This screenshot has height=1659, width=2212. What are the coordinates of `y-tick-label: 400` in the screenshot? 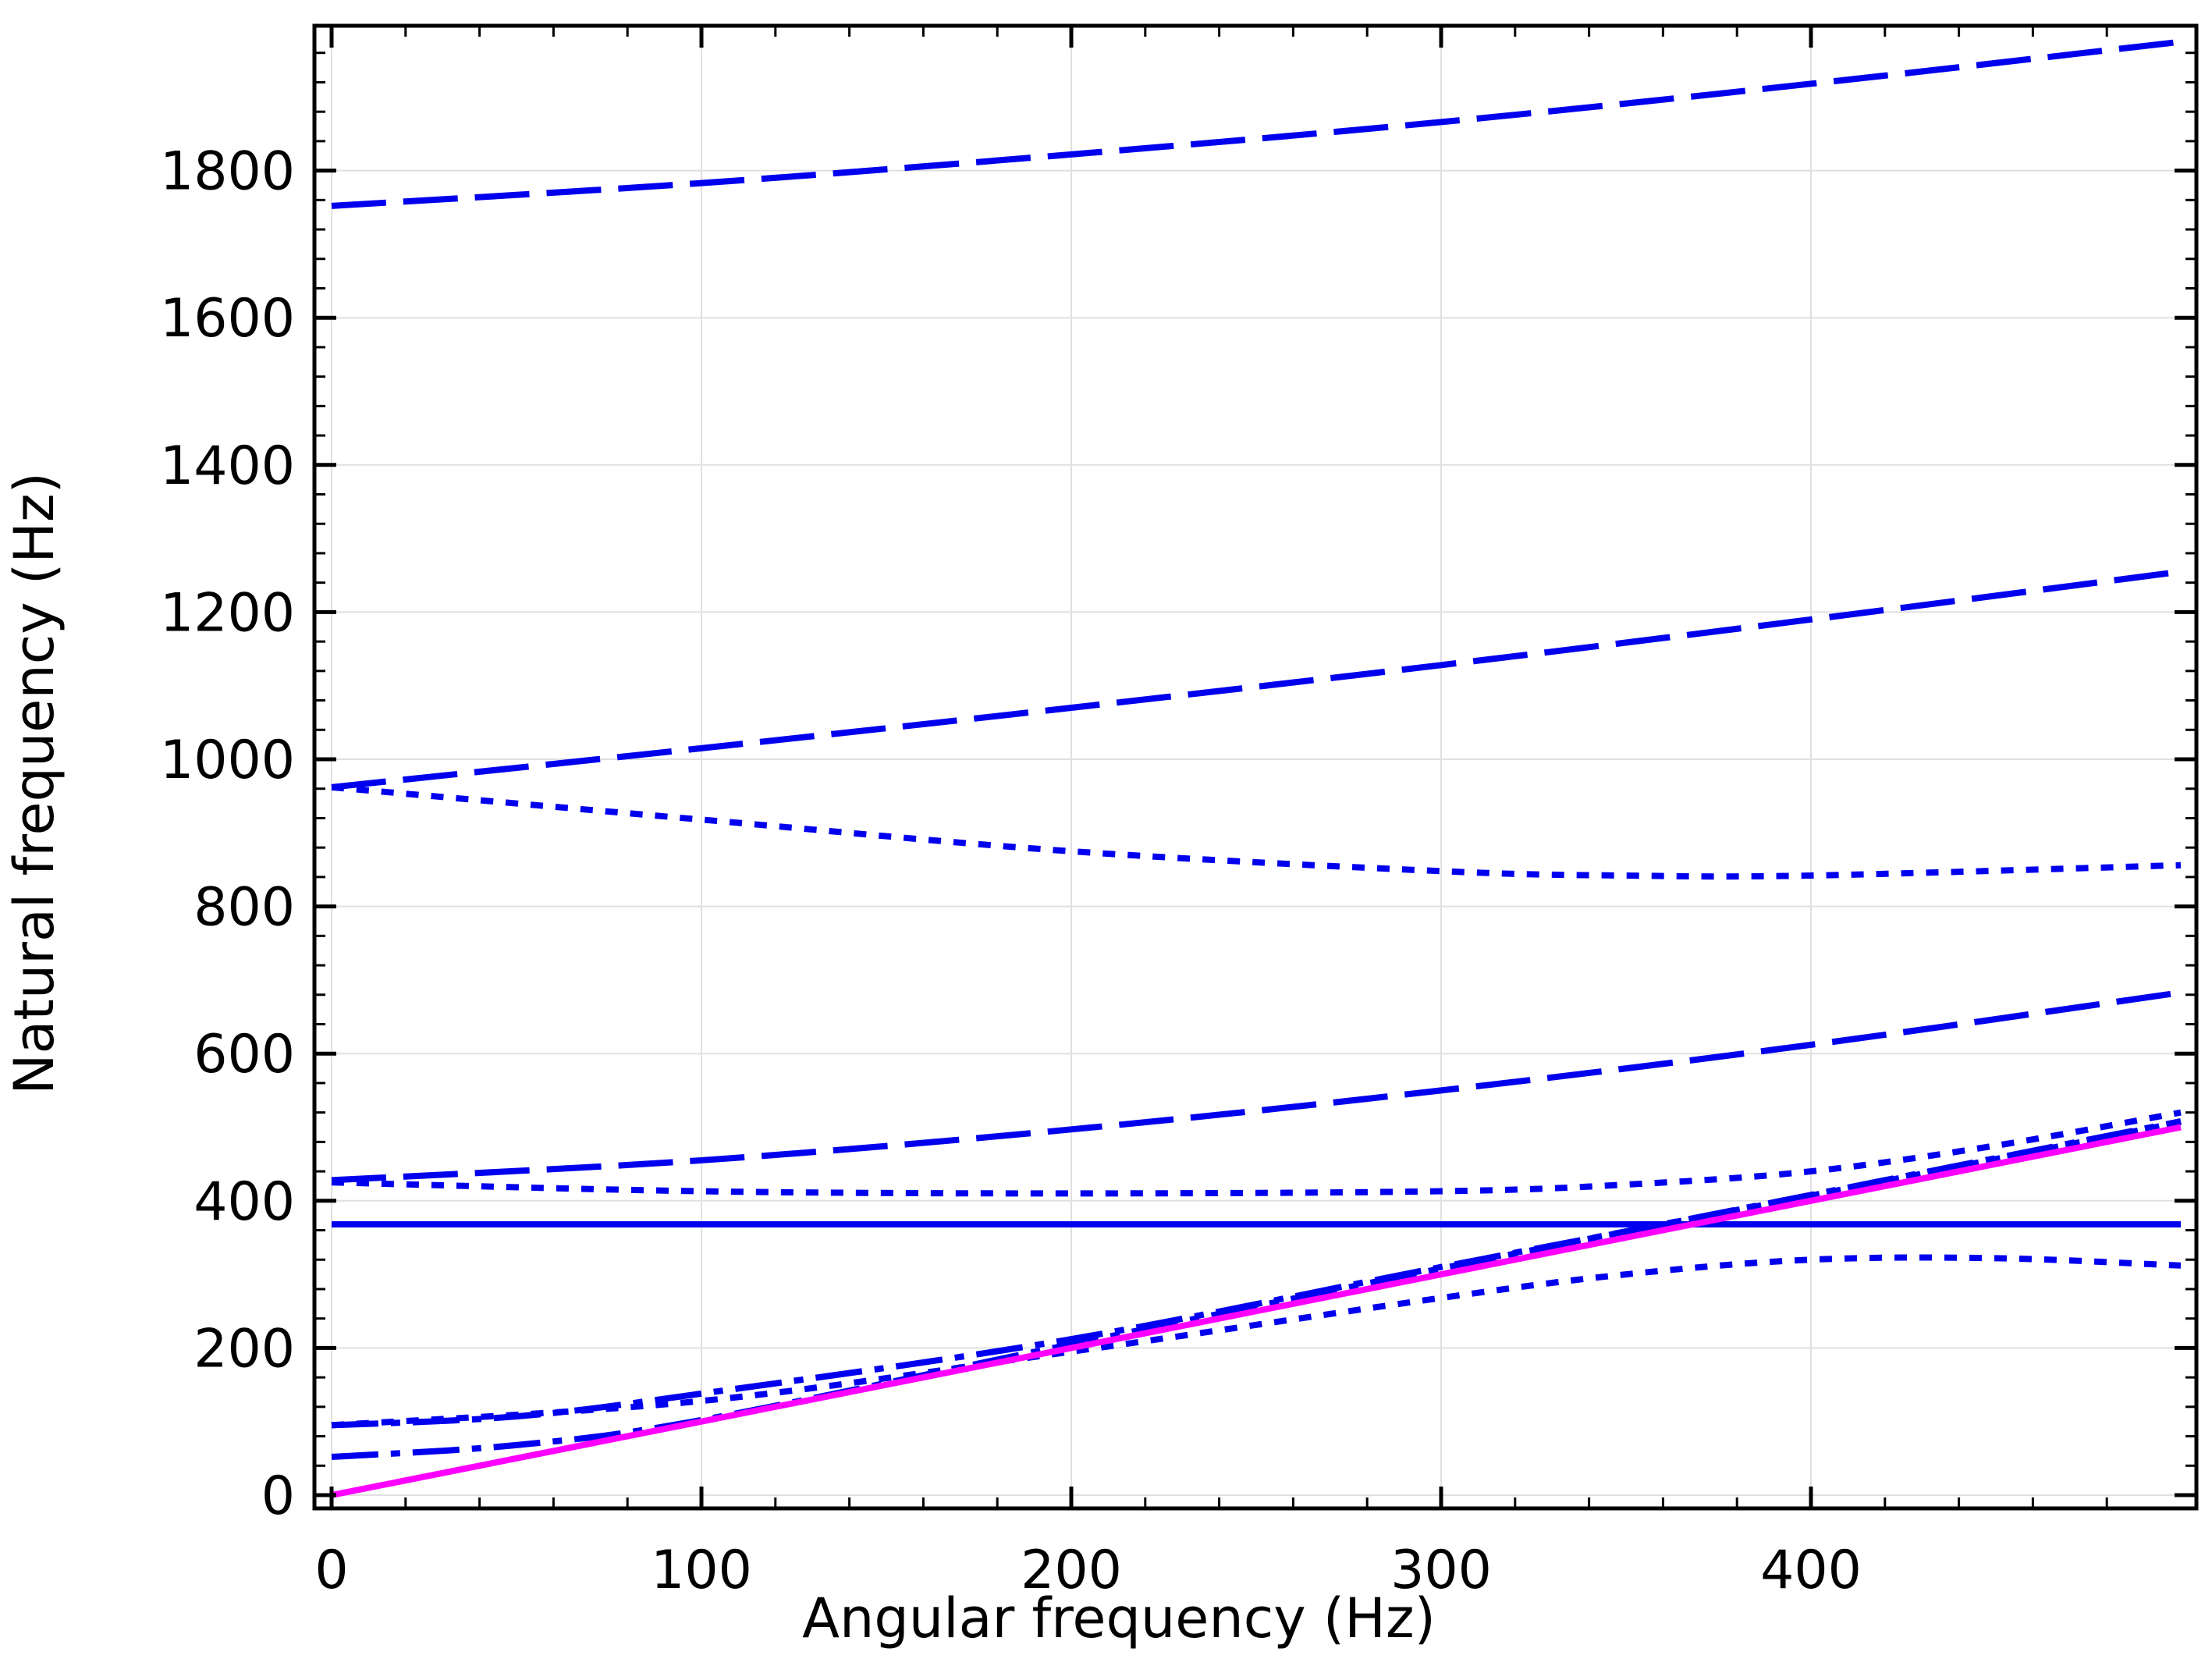 It's located at (244, 1202).